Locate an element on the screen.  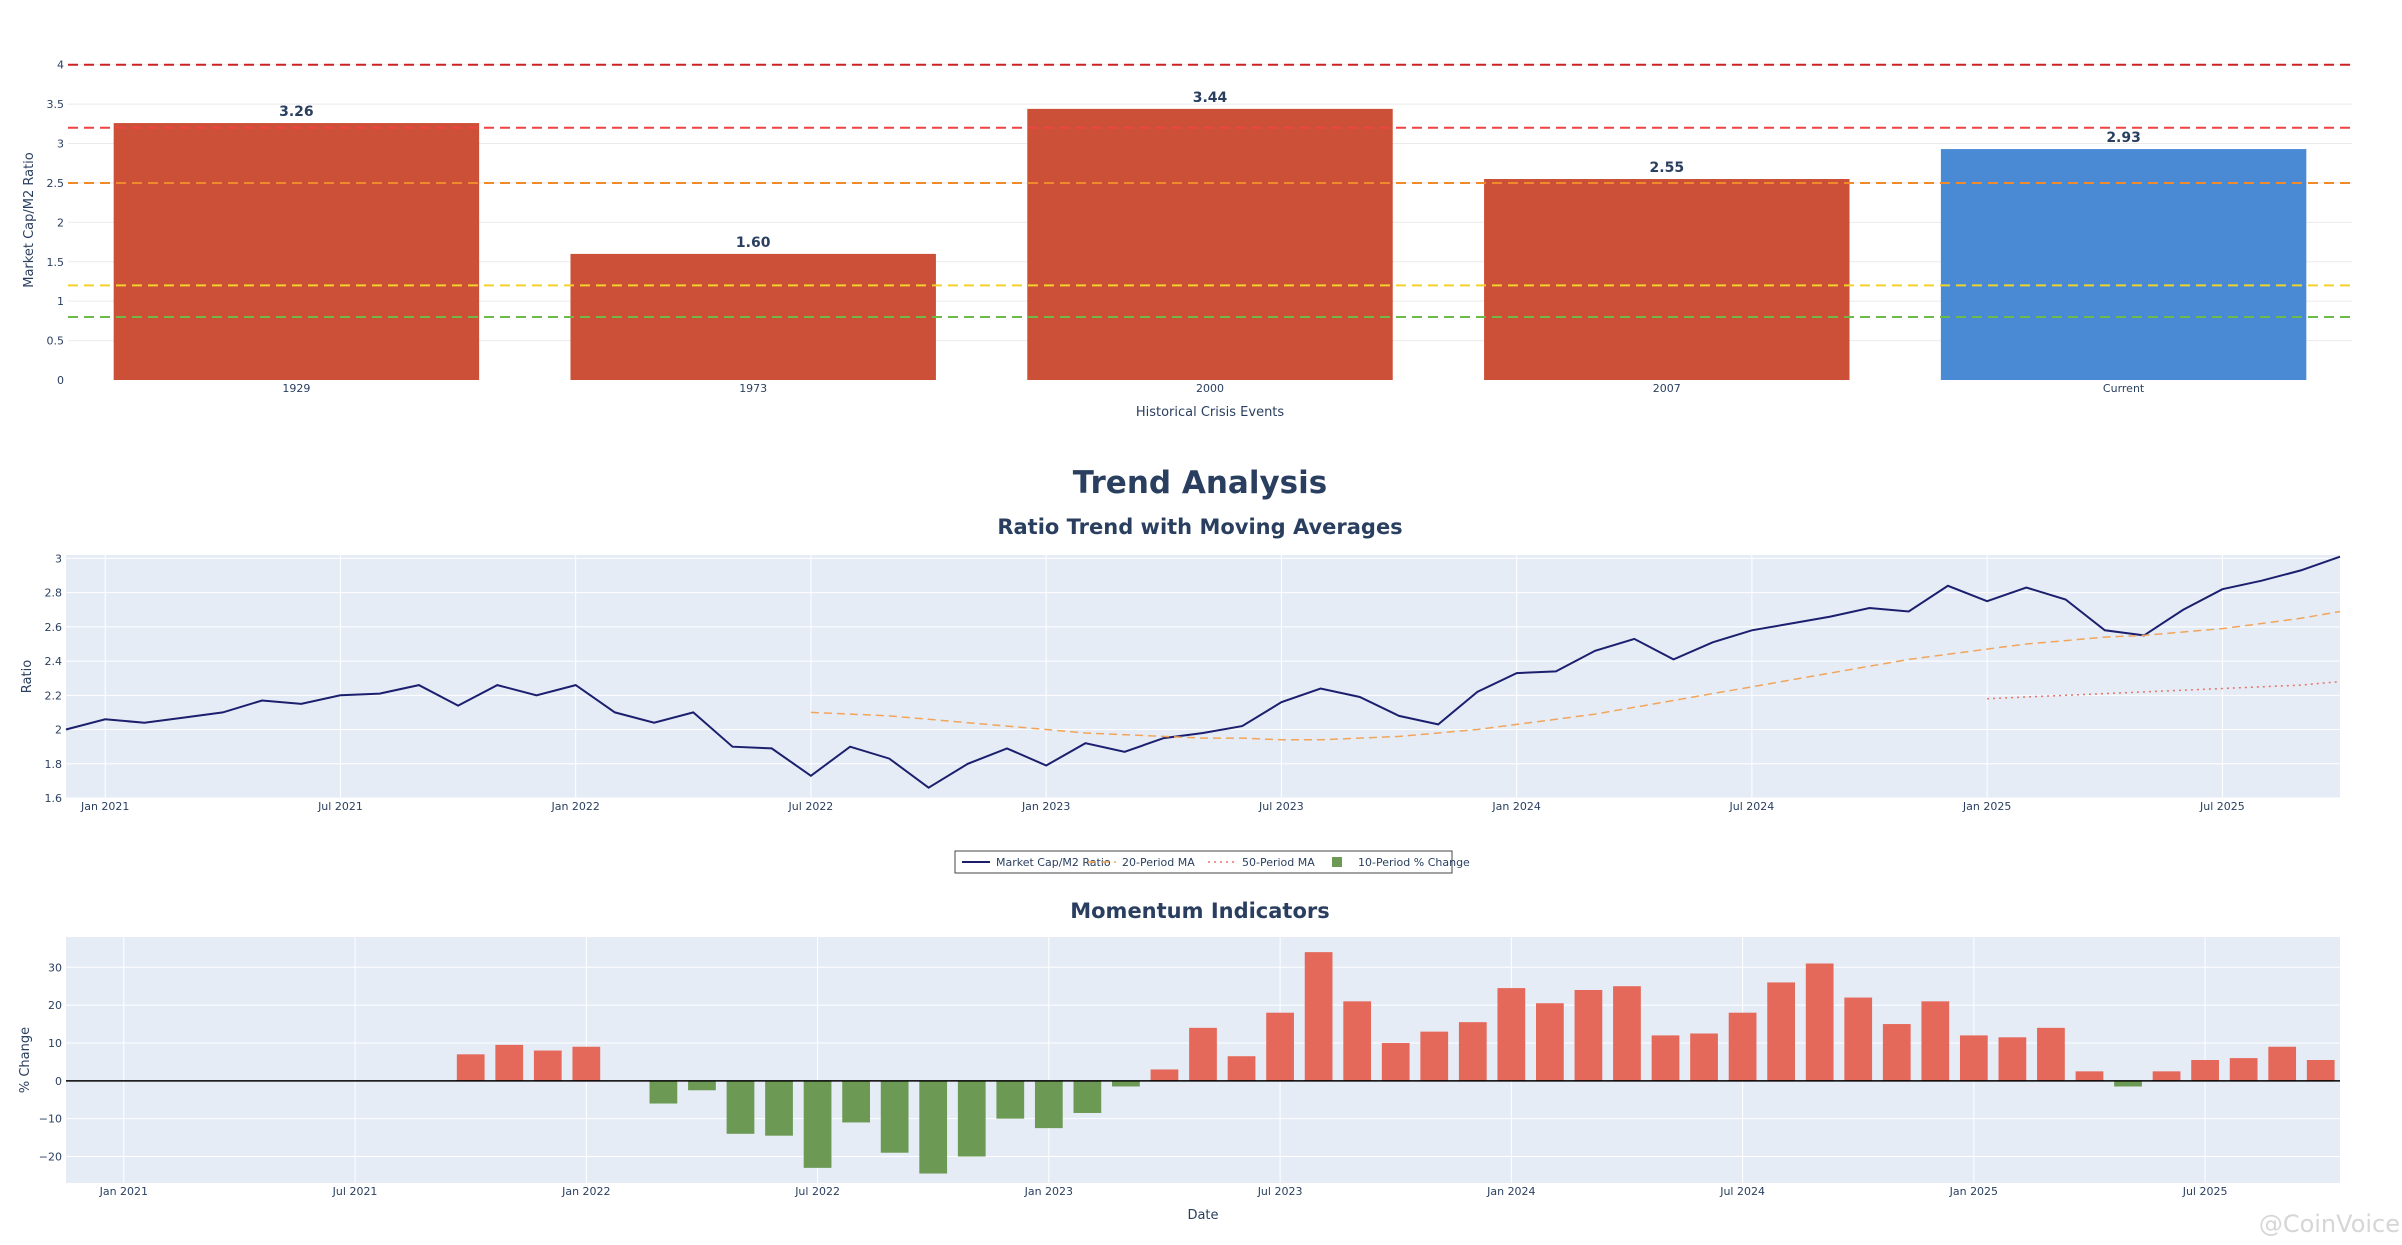
y-tick-label: 20 is located at coordinates (55, 1005).